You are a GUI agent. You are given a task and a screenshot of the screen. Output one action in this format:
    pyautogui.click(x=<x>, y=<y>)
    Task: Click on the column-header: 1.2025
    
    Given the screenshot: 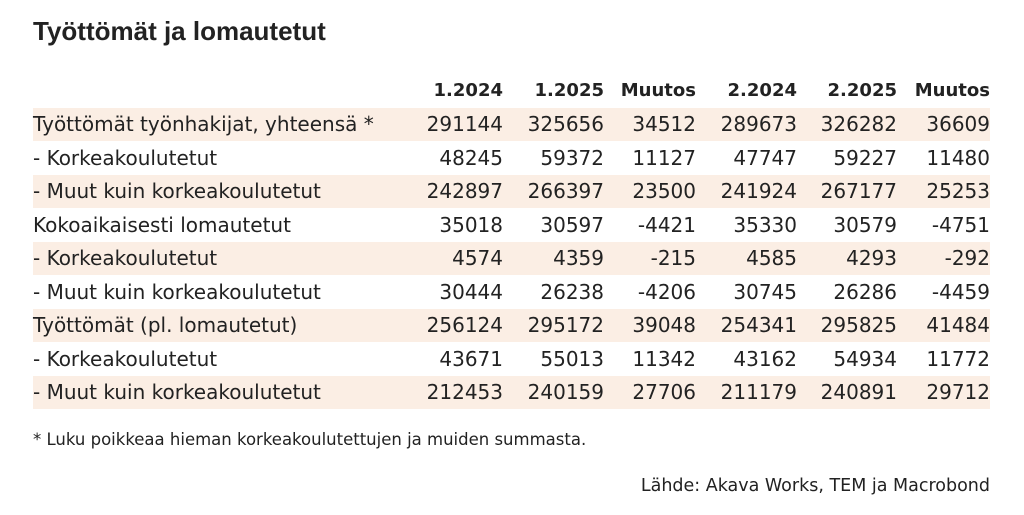 What is the action you would take?
    pyautogui.click(x=569, y=90)
    